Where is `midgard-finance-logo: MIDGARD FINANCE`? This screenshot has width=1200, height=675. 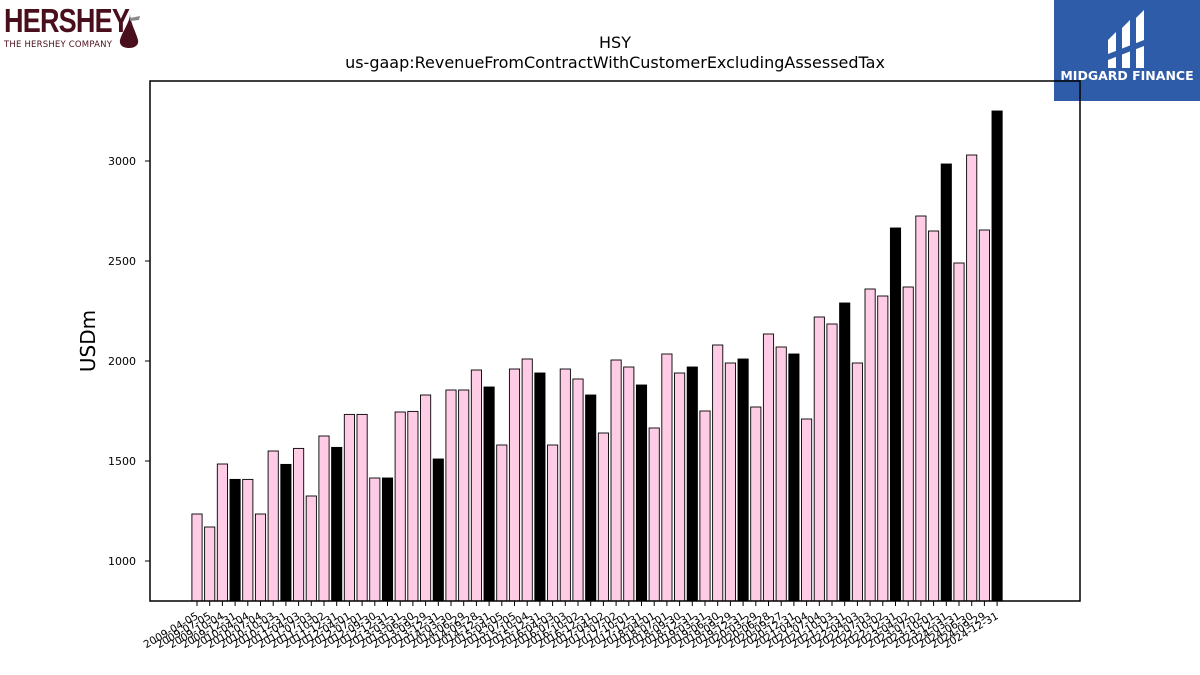 midgard-finance-logo: MIDGARD FINANCE is located at coordinates (1127, 50).